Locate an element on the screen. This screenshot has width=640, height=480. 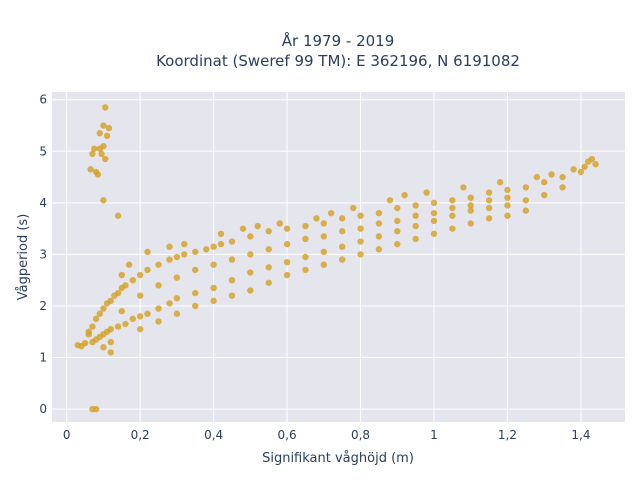
y-tick-label: 2 is located at coordinates (43, 306).